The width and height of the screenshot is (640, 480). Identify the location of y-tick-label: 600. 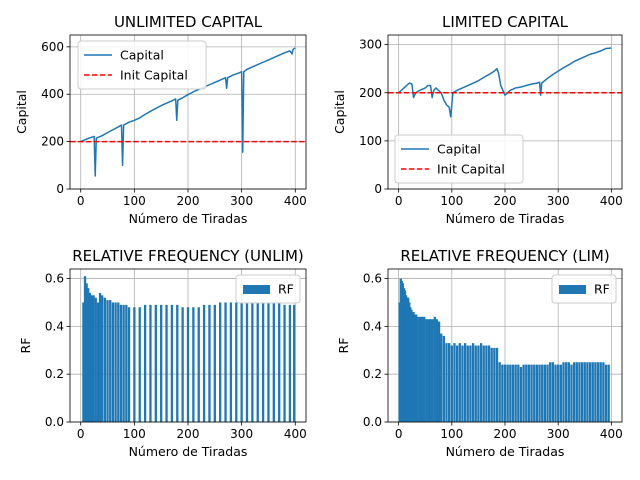
(52, 47).